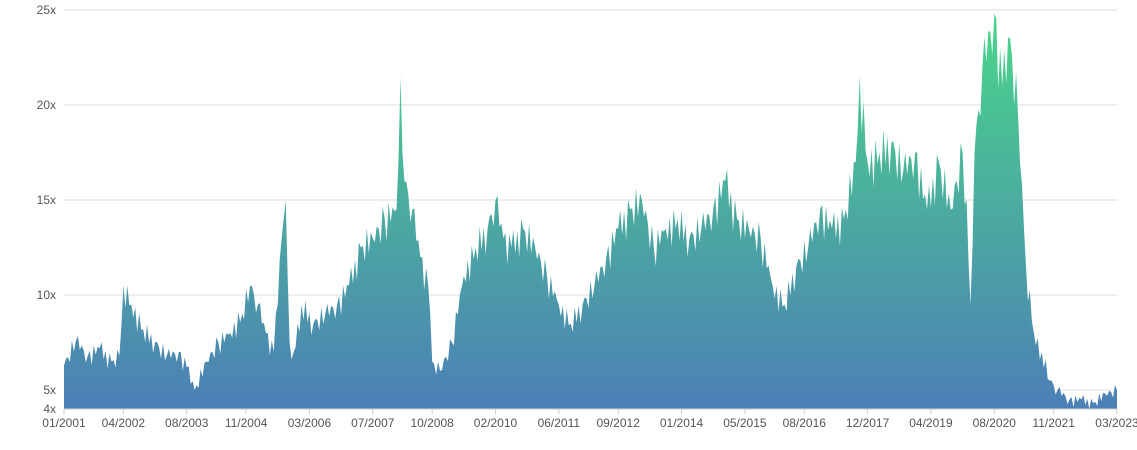  Describe the element at coordinates (682, 423) in the screenshot. I see `x-tick-label: 01/2014` at that location.